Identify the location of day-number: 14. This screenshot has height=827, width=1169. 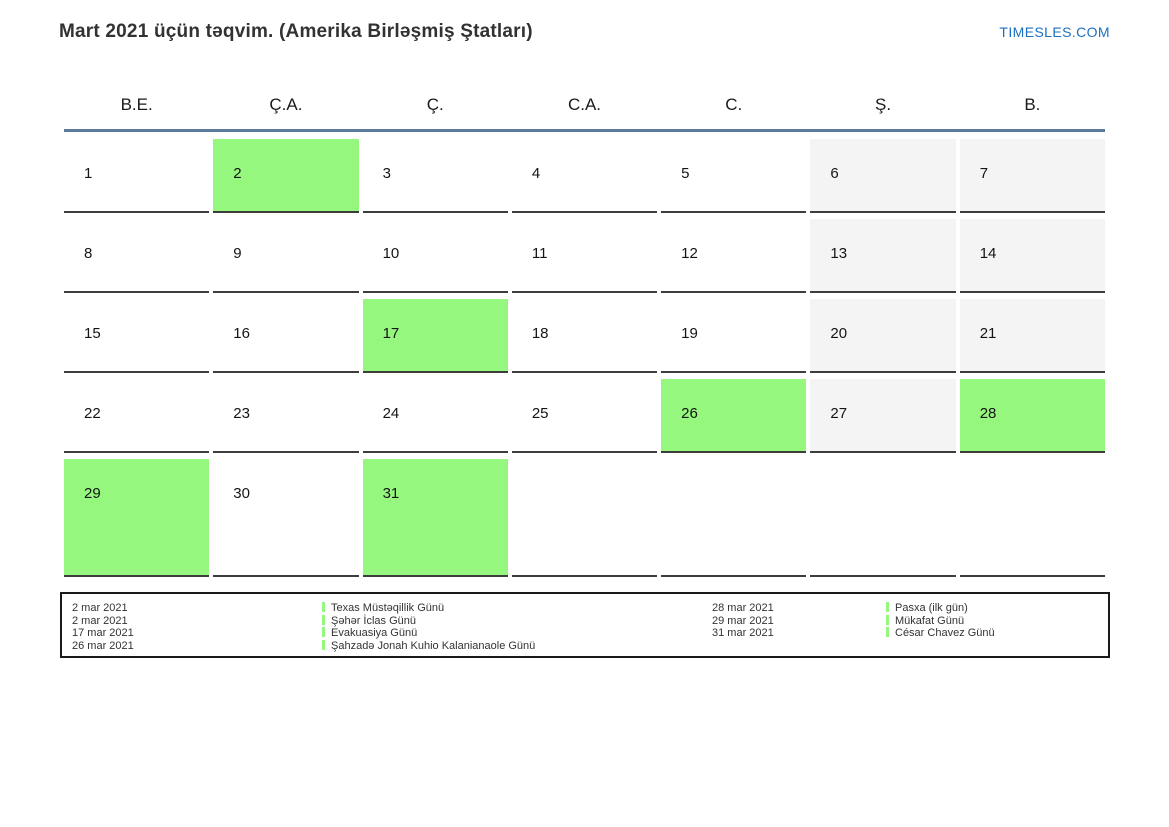
(988, 253).